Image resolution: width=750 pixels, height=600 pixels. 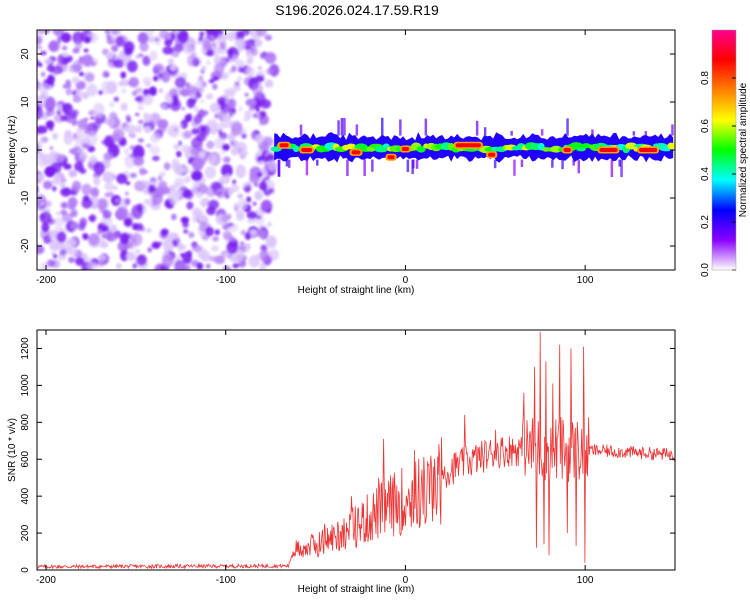 I want to click on y-tick-label: 20, so click(x=25, y=54).